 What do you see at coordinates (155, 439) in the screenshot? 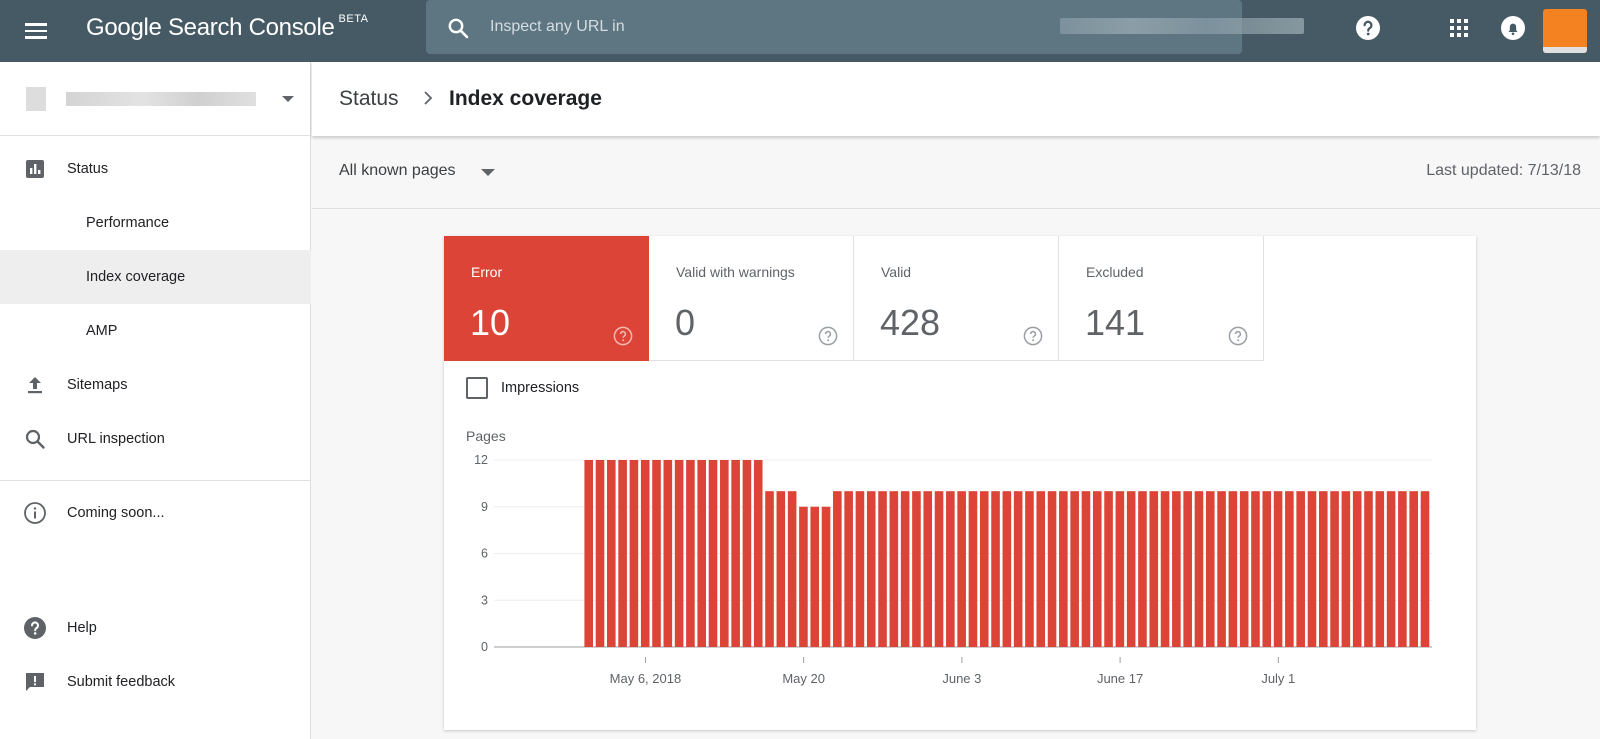
I see `sidebar-item-url-inspection: URL inspection` at bounding box center [155, 439].